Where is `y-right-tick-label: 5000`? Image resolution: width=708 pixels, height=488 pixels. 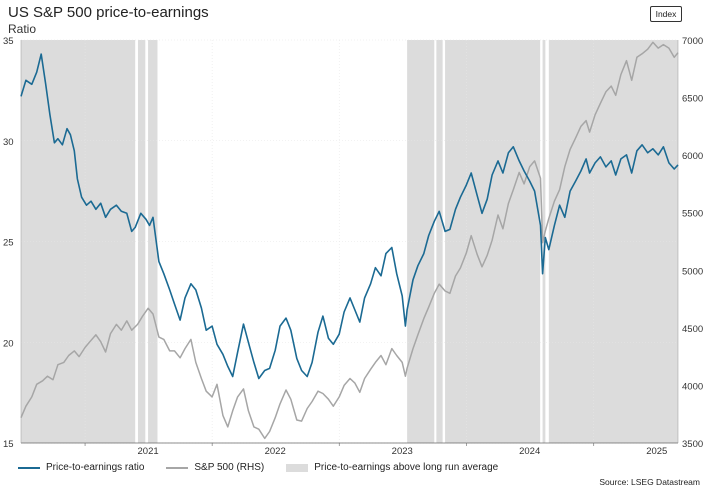 y-right-tick-label: 5000 is located at coordinates (692, 271).